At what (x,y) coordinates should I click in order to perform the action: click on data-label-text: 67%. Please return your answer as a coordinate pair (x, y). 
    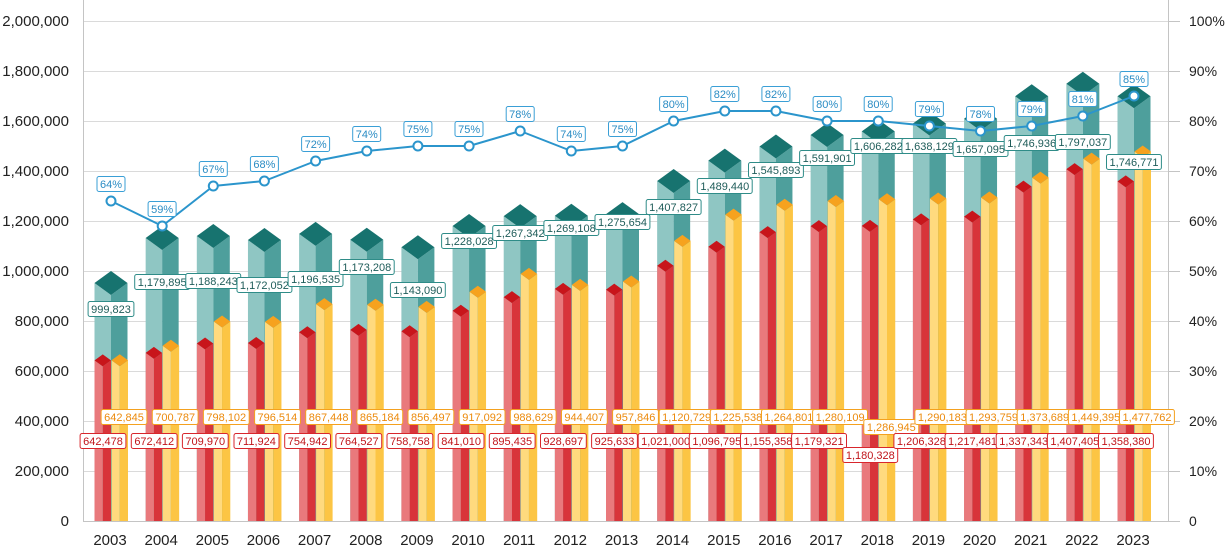
    Looking at the image, I should click on (213, 170).